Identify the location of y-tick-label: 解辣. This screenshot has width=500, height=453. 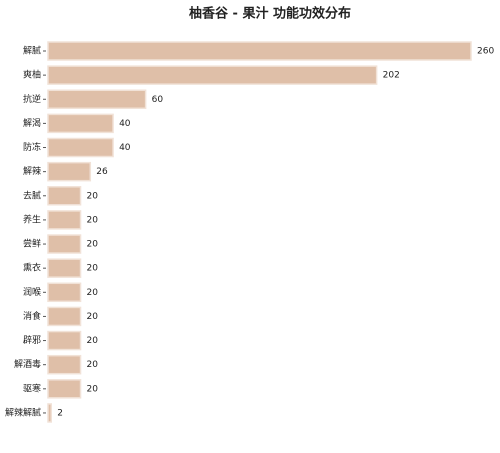
(32, 171).